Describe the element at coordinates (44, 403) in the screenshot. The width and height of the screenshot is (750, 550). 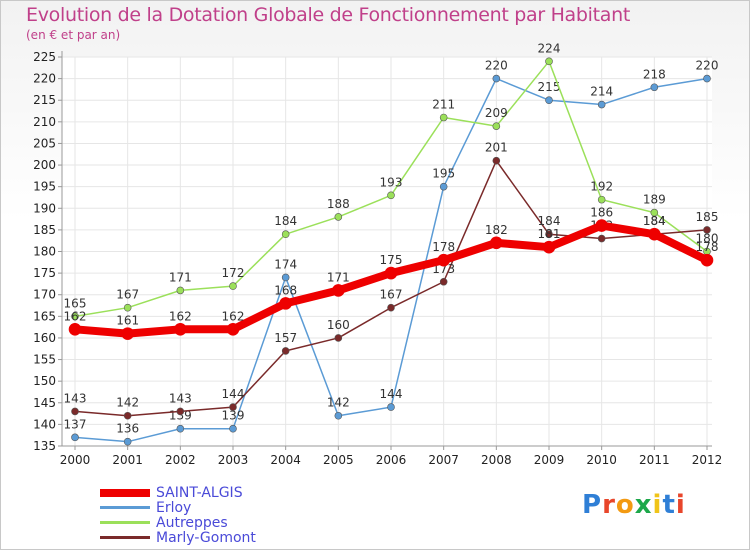
I see `y-tick-label: 145` at that location.